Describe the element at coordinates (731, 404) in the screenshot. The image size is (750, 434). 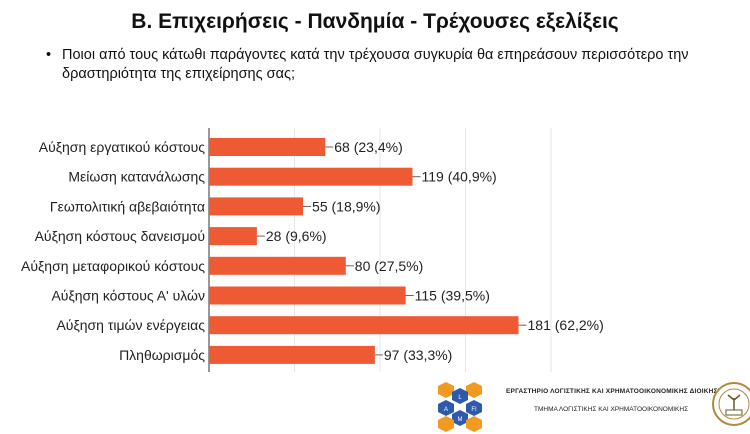
I see `university-seal` at that location.